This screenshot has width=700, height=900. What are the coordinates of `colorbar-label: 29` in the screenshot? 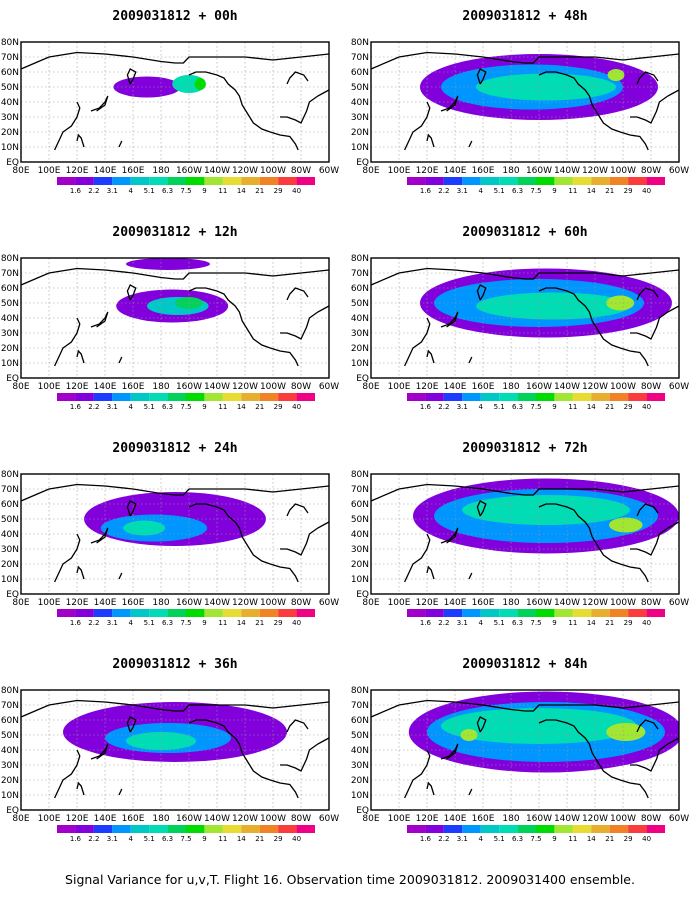 It's located at (628, 623).